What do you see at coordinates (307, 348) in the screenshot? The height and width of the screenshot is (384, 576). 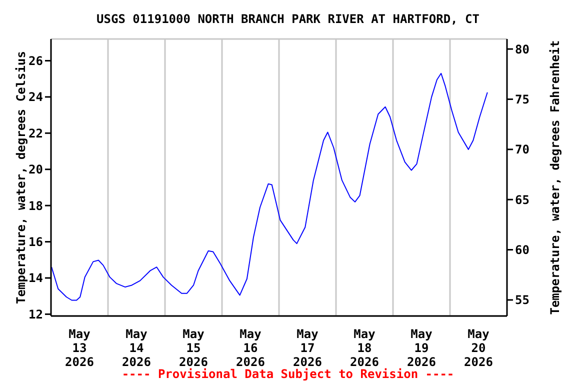 I see `x-tick-label: May 17 2026` at bounding box center [307, 348].